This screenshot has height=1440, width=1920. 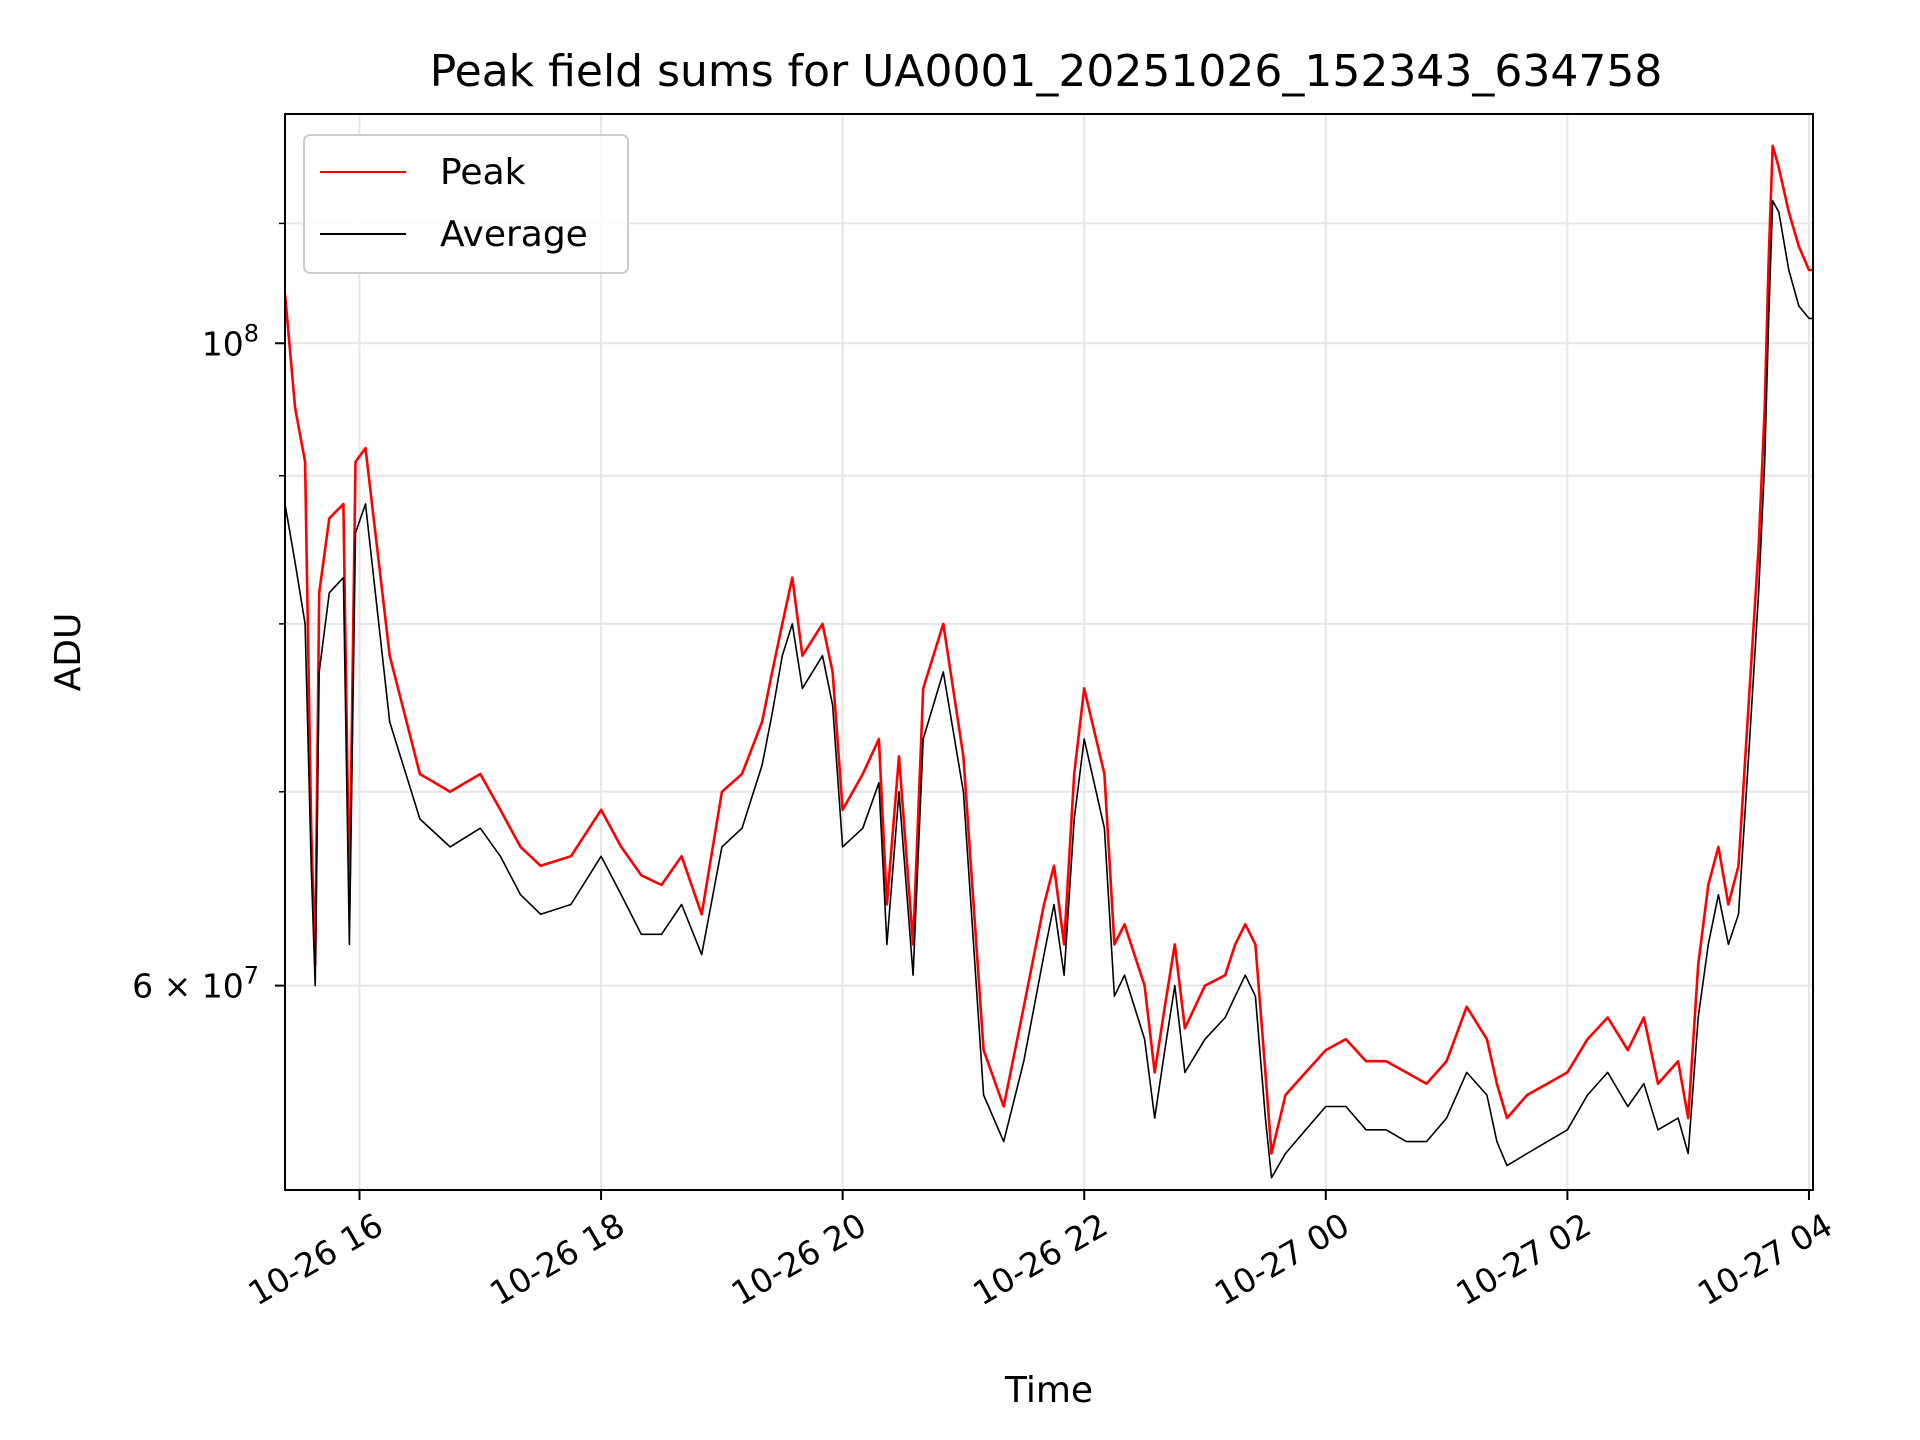 I want to click on y-tick-label: 108, so click(x=230, y=341).